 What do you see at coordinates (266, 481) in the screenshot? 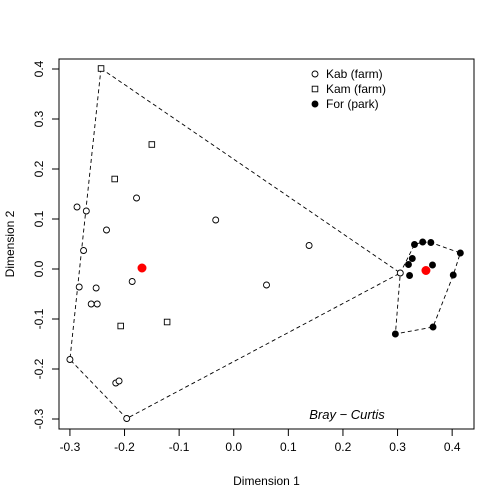
I see `x-axis-label: Dimension 1` at bounding box center [266, 481].